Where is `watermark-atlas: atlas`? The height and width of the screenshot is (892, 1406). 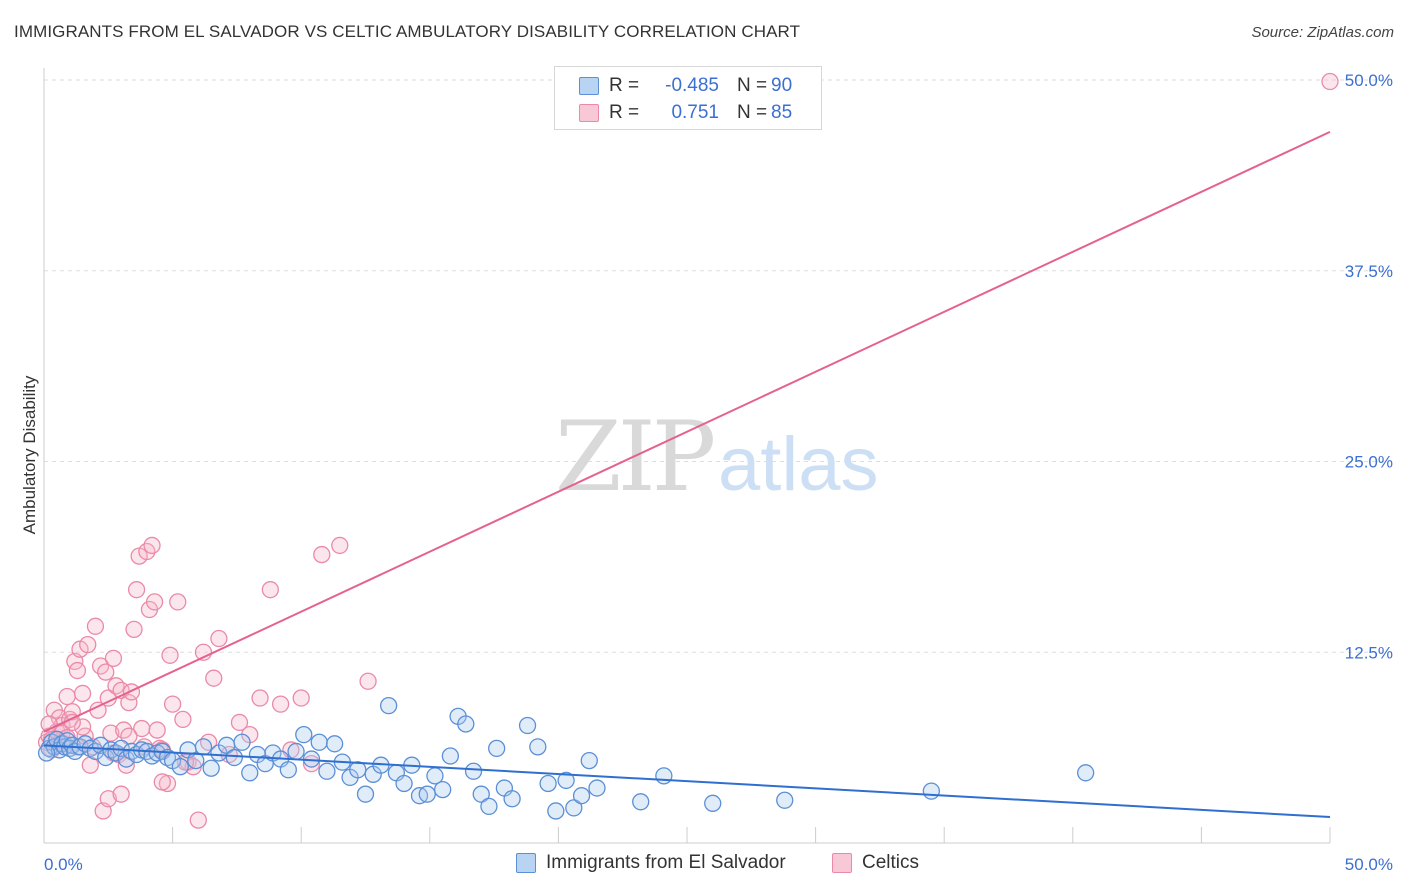
watermark-atlas: atlas is located at coordinates (798, 464).